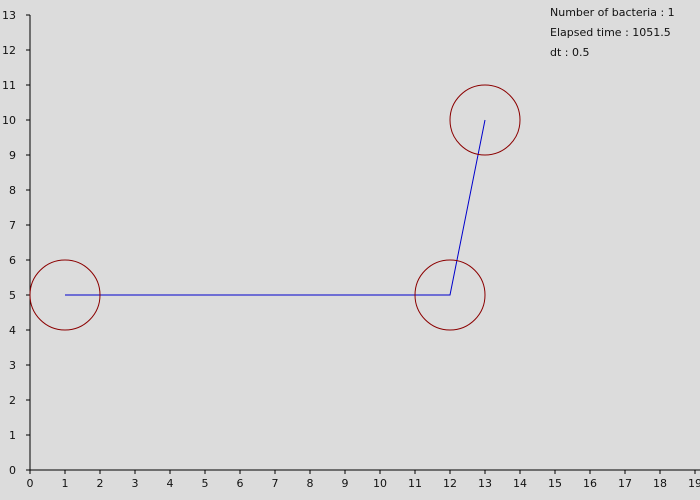  What do you see at coordinates (170, 483) in the screenshot?
I see `x-tick-label: 4` at bounding box center [170, 483].